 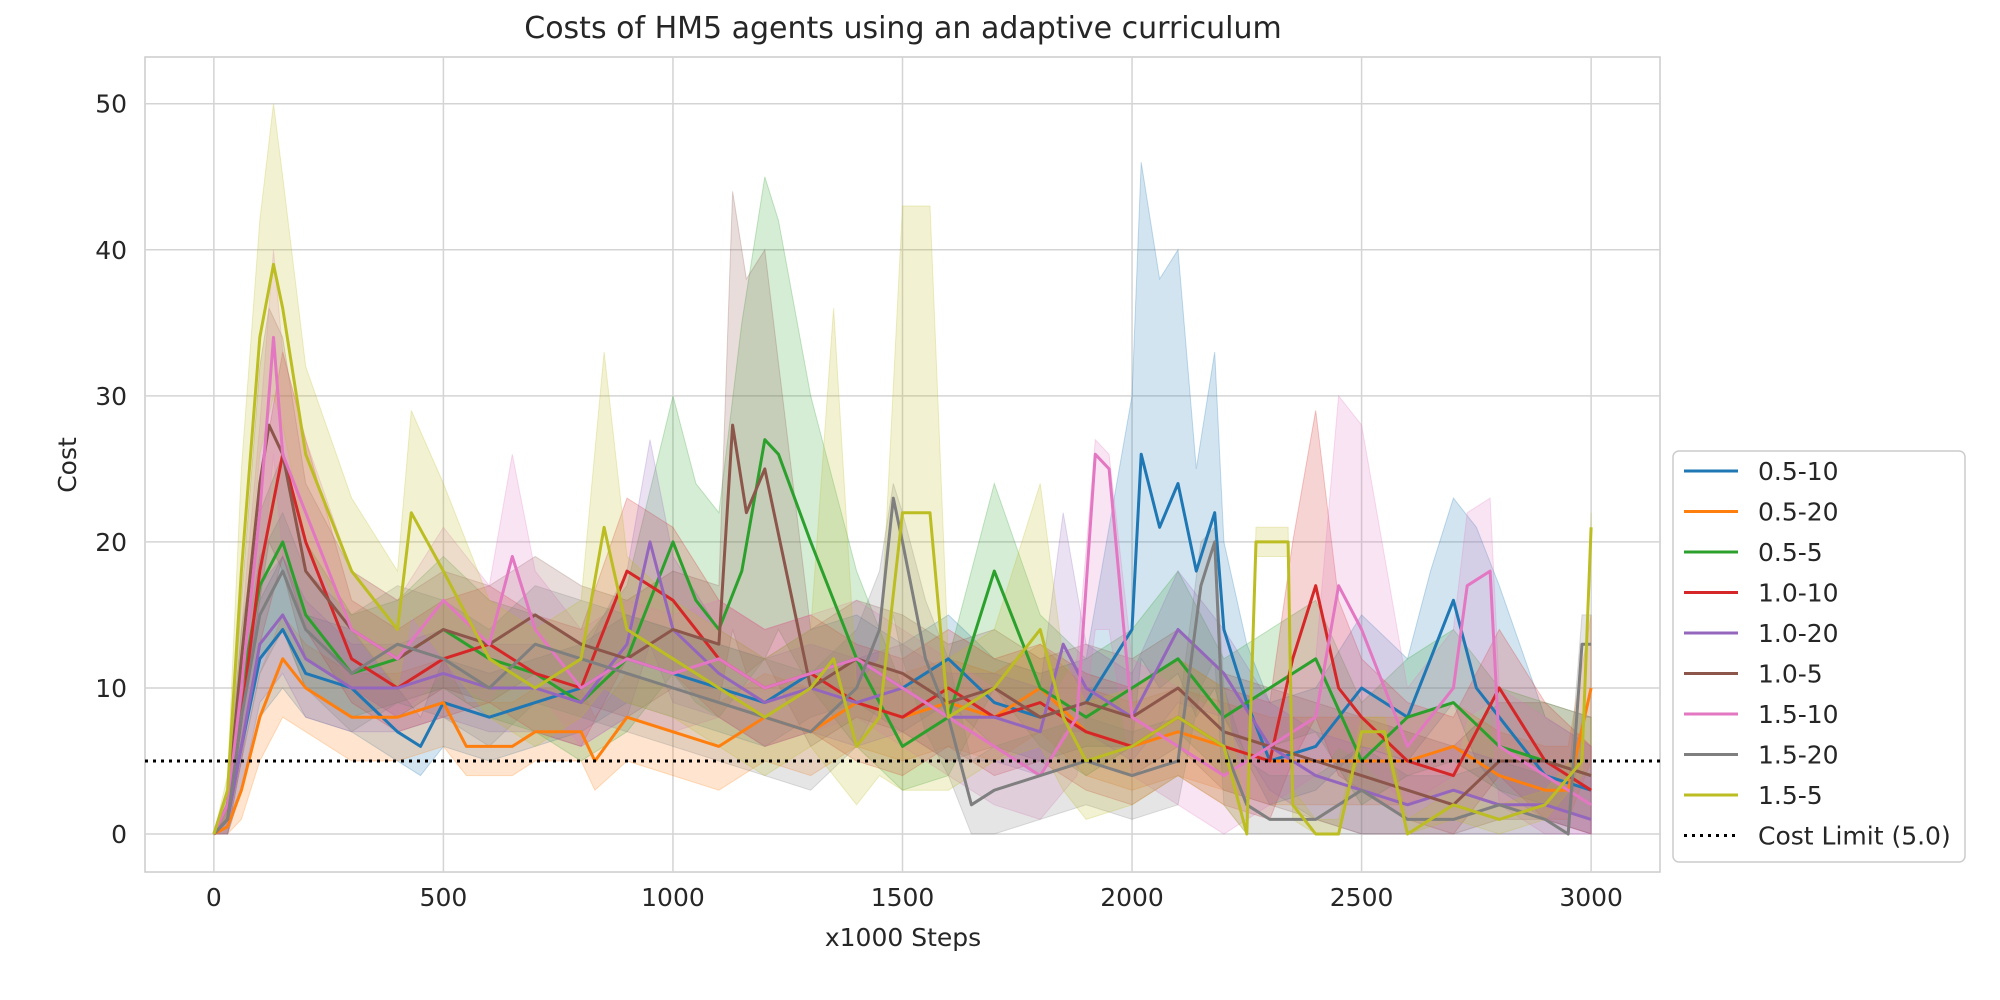 I want to click on x-tick-label: 2000, so click(x=1132, y=897).